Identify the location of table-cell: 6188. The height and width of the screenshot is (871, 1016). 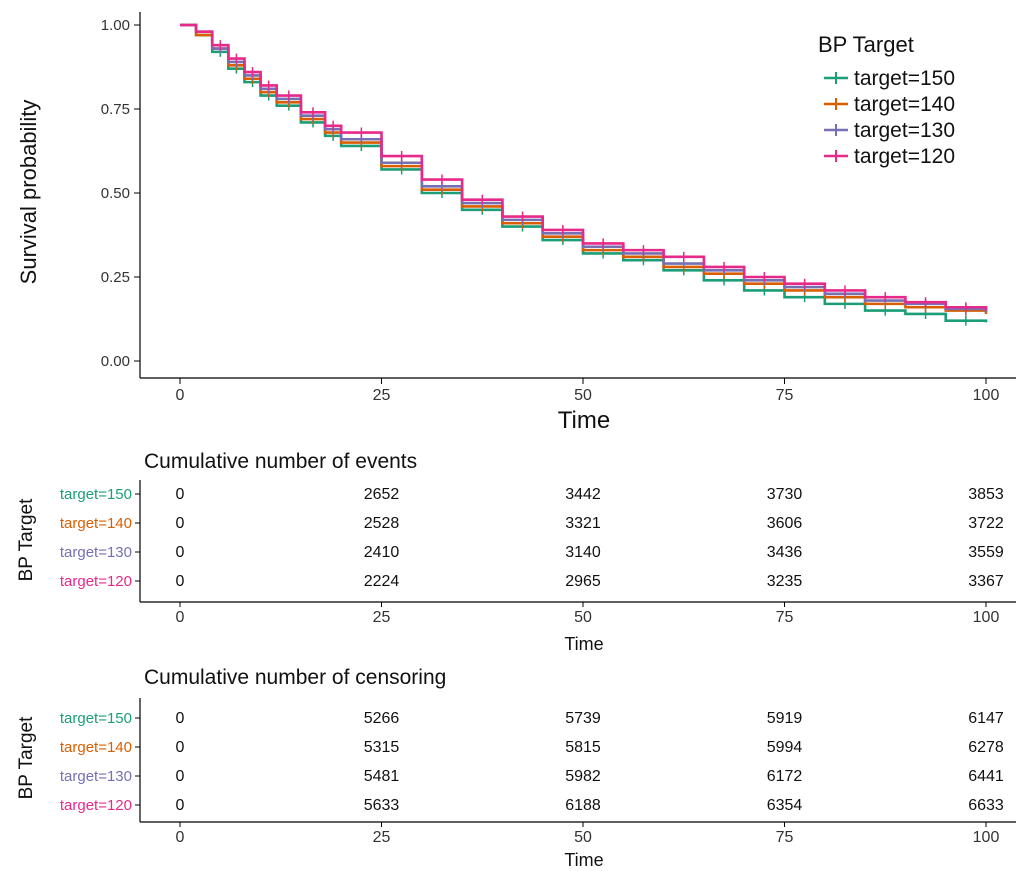
(583, 805).